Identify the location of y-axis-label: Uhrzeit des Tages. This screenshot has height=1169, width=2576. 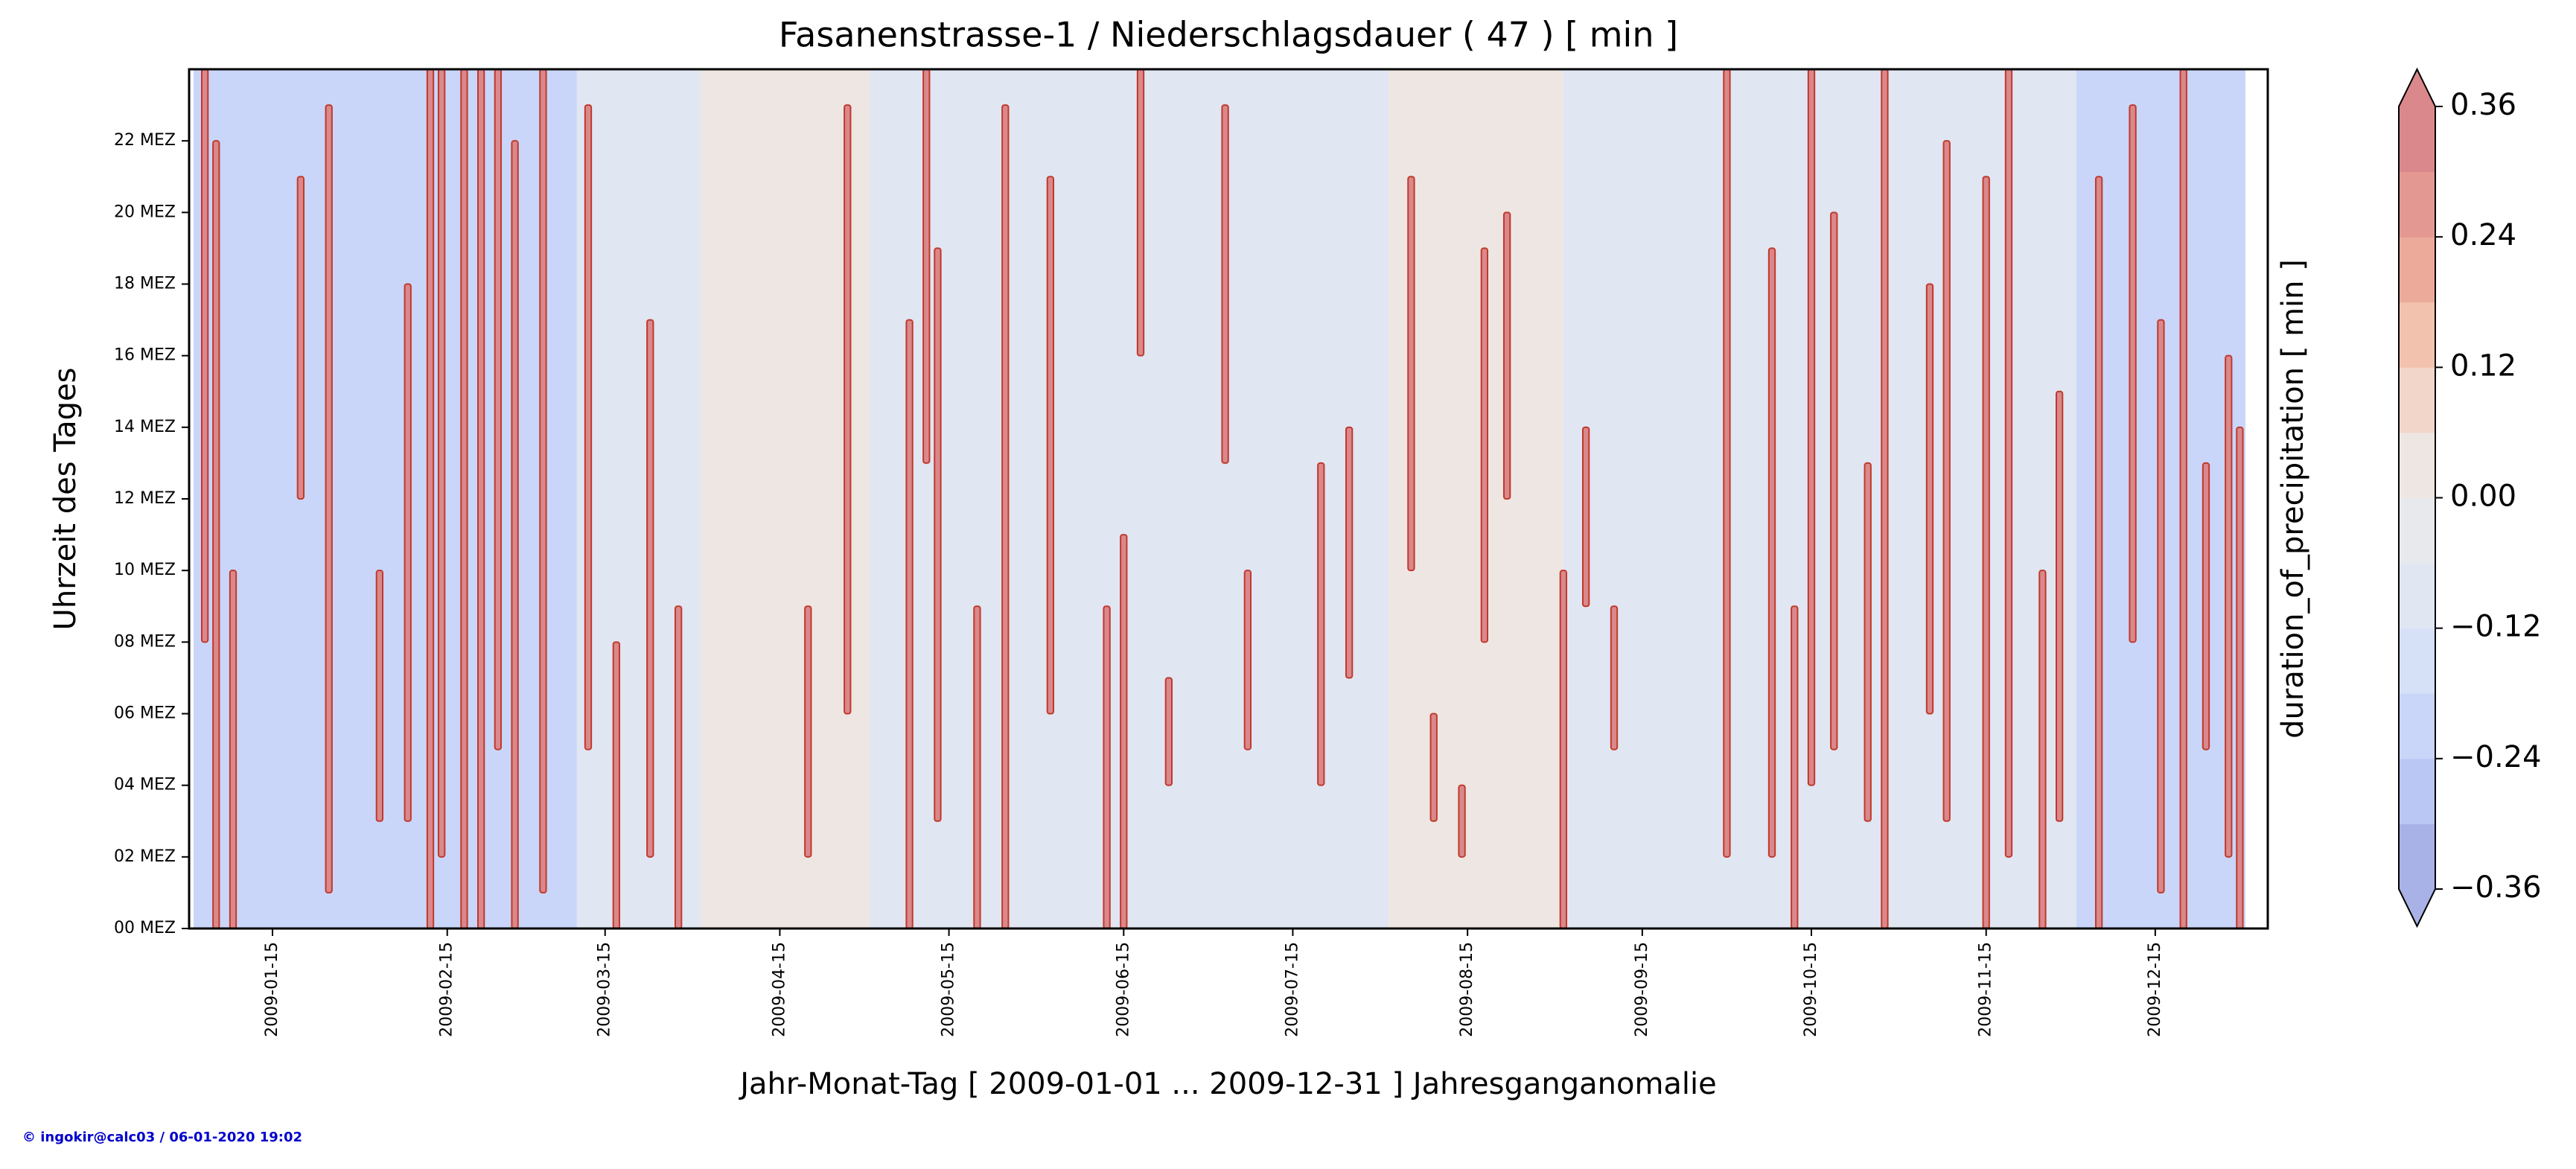
(65, 499).